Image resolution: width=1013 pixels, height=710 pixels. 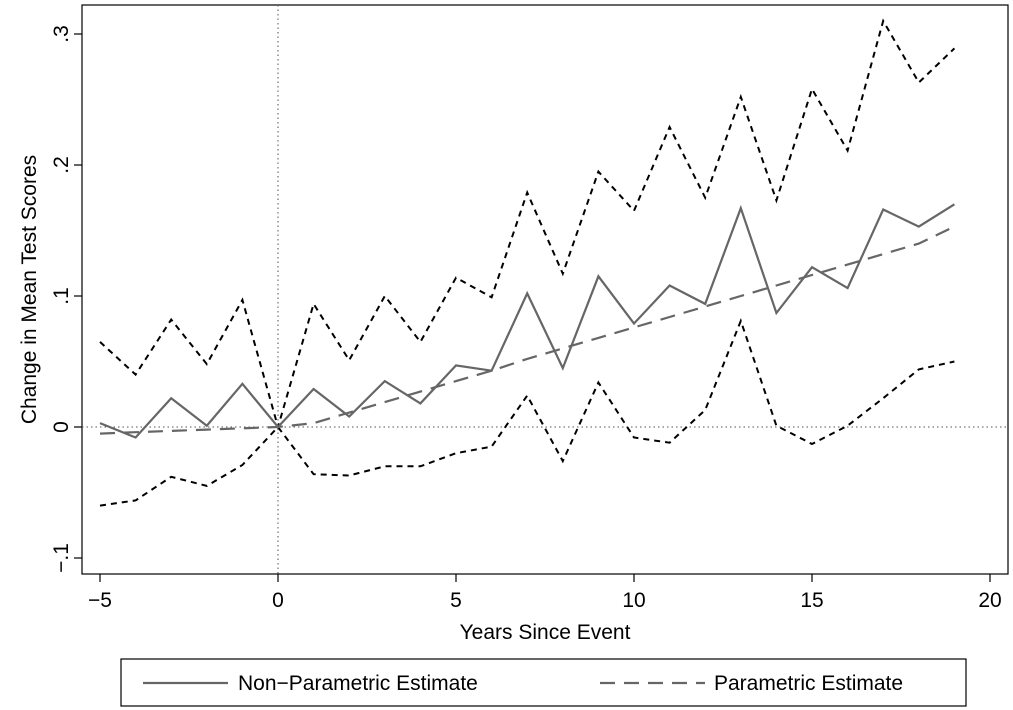 What do you see at coordinates (100, 600) in the screenshot?
I see `x-tick-label: −5` at bounding box center [100, 600].